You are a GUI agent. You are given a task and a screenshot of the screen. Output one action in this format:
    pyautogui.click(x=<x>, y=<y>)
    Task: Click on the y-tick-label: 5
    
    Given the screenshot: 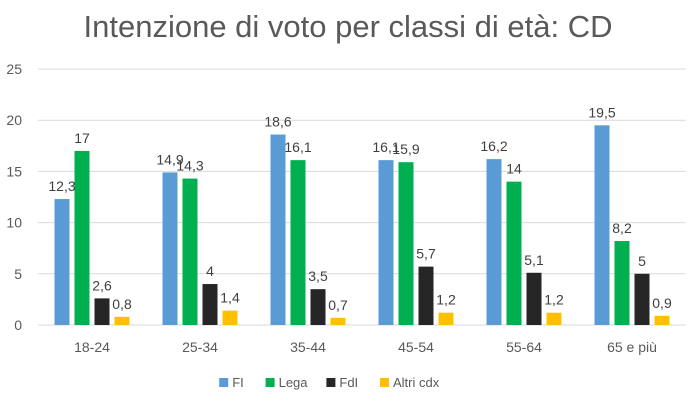 What is the action you would take?
    pyautogui.click(x=18, y=274)
    